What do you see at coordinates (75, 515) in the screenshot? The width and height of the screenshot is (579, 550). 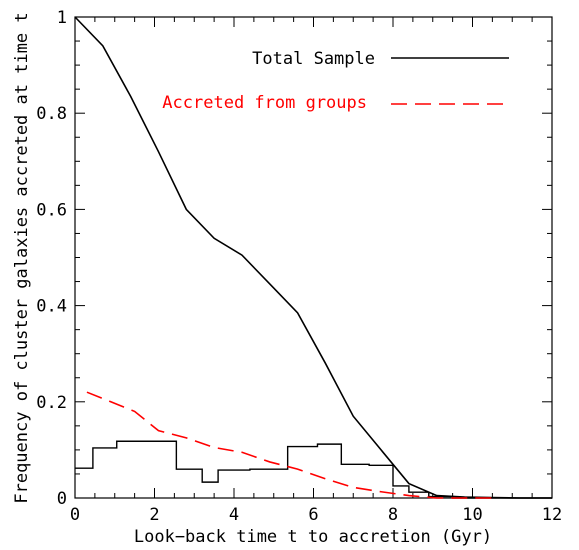 I see `x-tick-label: 0` at bounding box center [75, 515].